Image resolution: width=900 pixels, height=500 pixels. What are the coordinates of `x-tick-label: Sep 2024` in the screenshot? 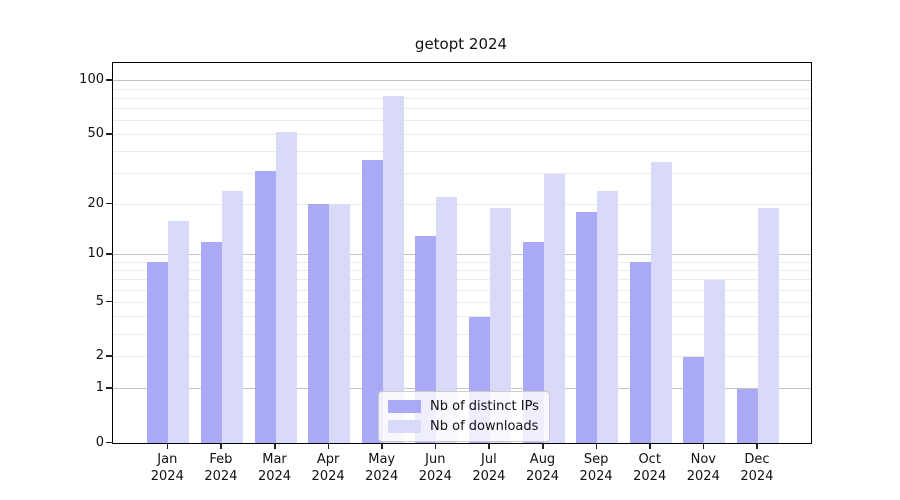 It's located at (596, 468).